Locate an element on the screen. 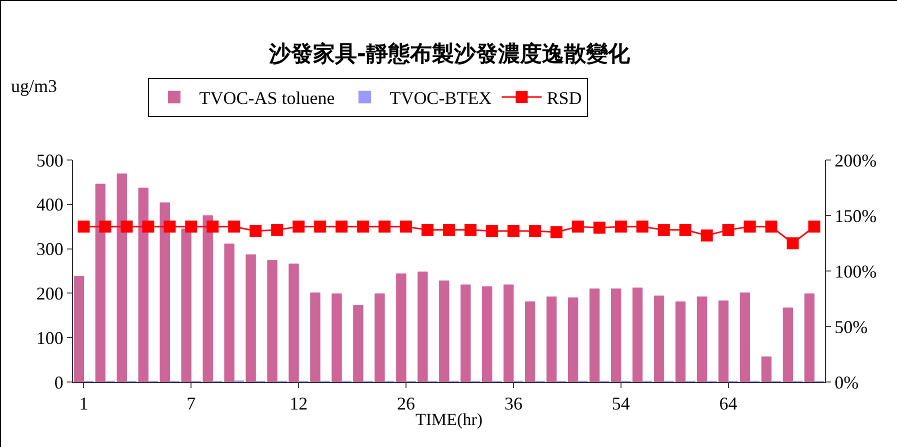 The height and width of the screenshot is (447, 897). chart-title: 沙發家具-靜態布製沙發濃度逸散變化 is located at coordinates (450, 54).